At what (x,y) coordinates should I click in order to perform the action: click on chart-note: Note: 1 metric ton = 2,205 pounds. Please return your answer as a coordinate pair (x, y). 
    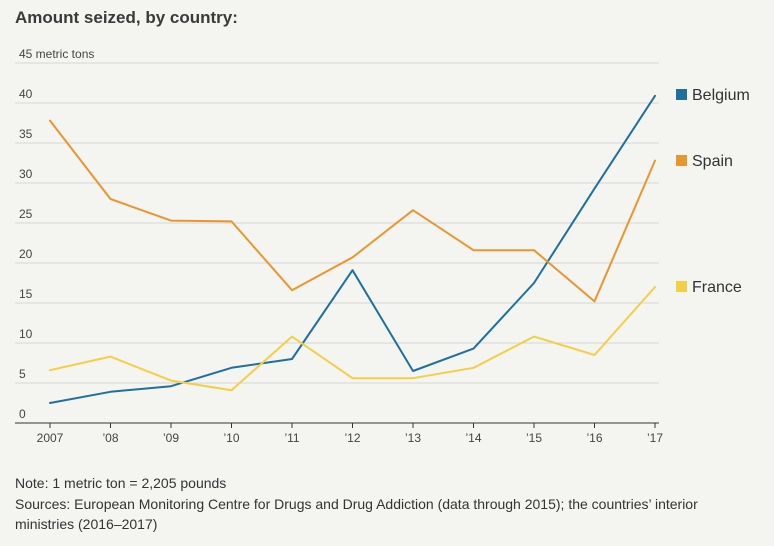
    Looking at the image, I should click on (121, 483).